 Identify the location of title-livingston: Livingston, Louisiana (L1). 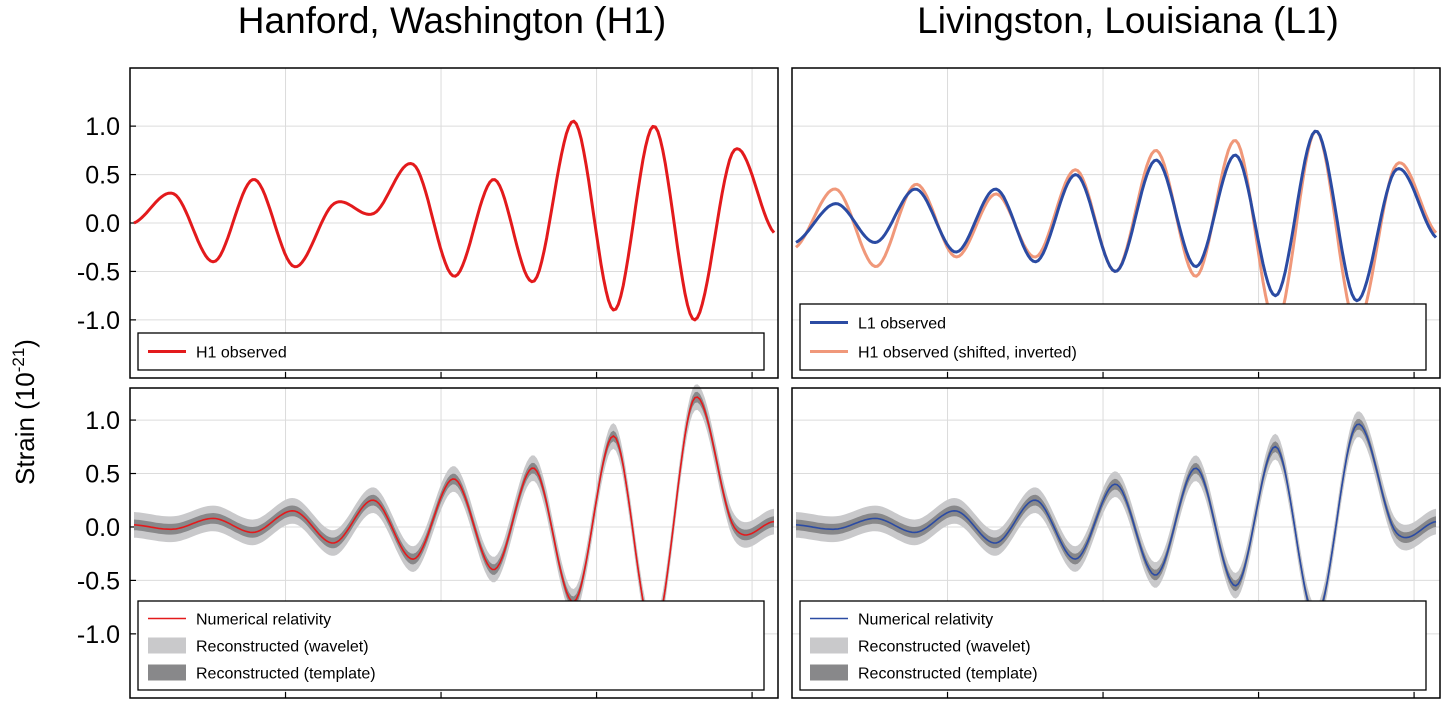
(1128, 20).